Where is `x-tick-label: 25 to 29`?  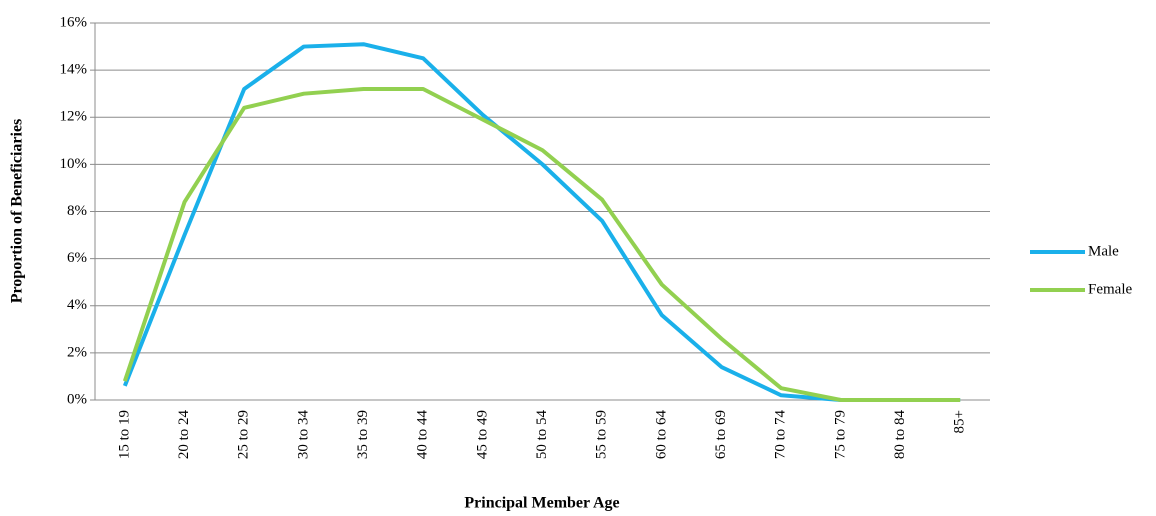
x-tick-label: 25 to 29 is located at coordinates (244, 434).